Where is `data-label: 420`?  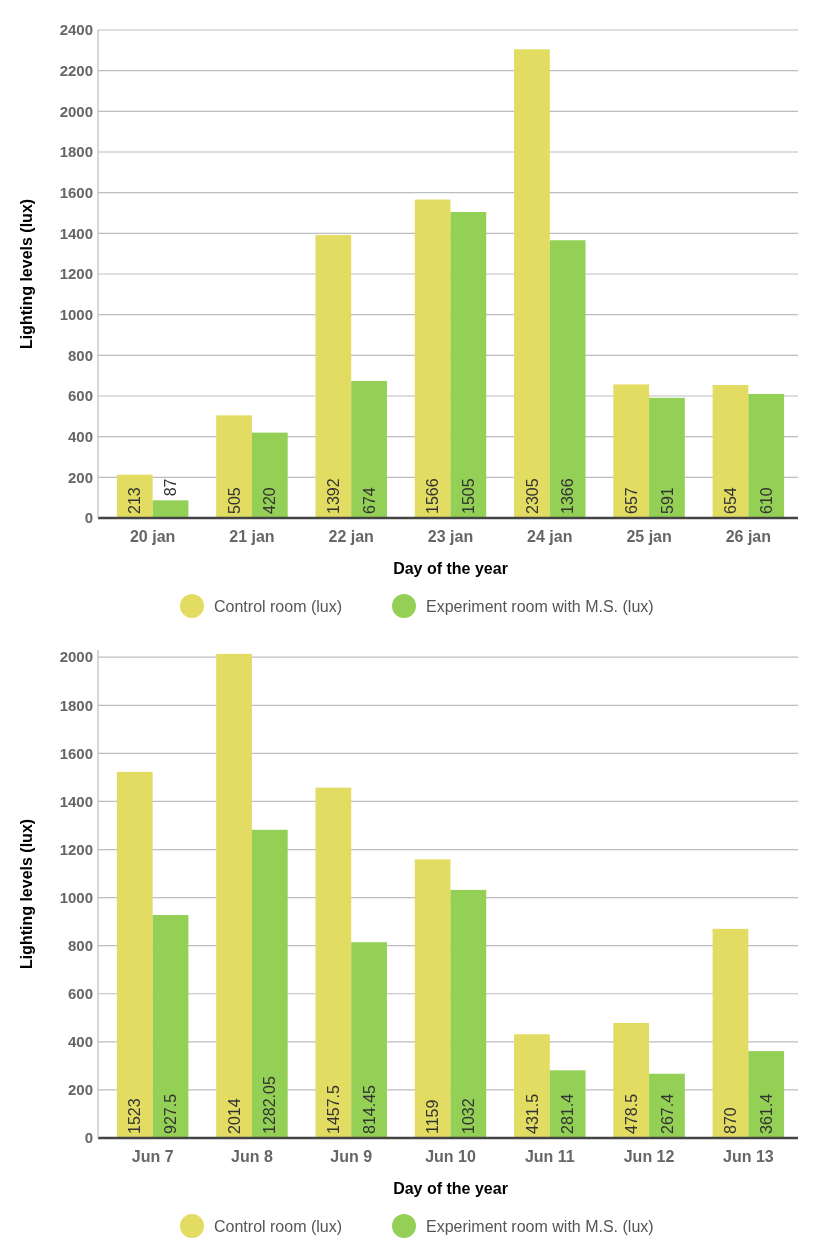
data-label: 420 is located at coordinates (270, 500).